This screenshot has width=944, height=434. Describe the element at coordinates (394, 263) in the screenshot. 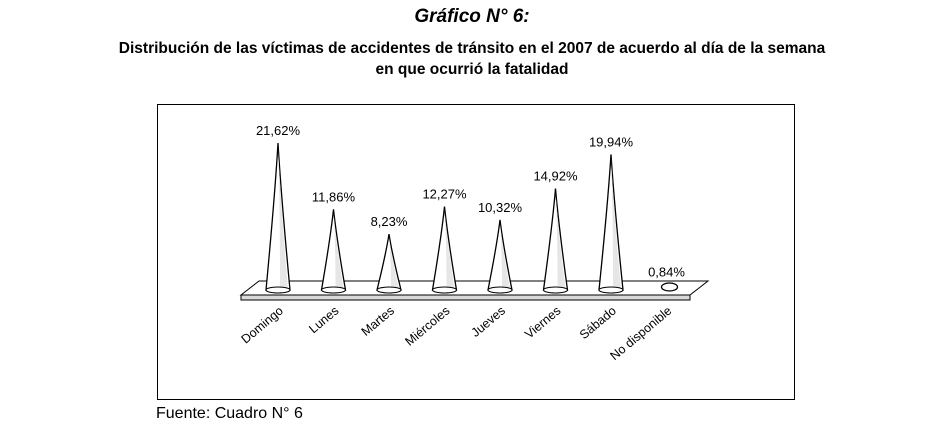

I see `cone-shade-martes` at that location.